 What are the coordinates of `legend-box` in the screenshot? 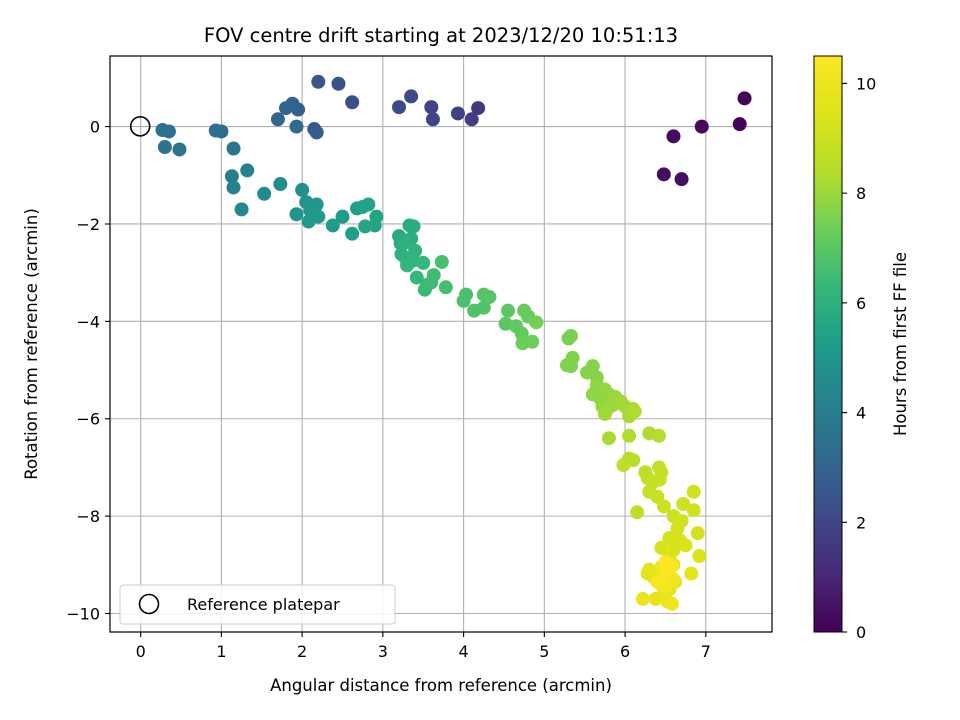 It's located at (257, 604).